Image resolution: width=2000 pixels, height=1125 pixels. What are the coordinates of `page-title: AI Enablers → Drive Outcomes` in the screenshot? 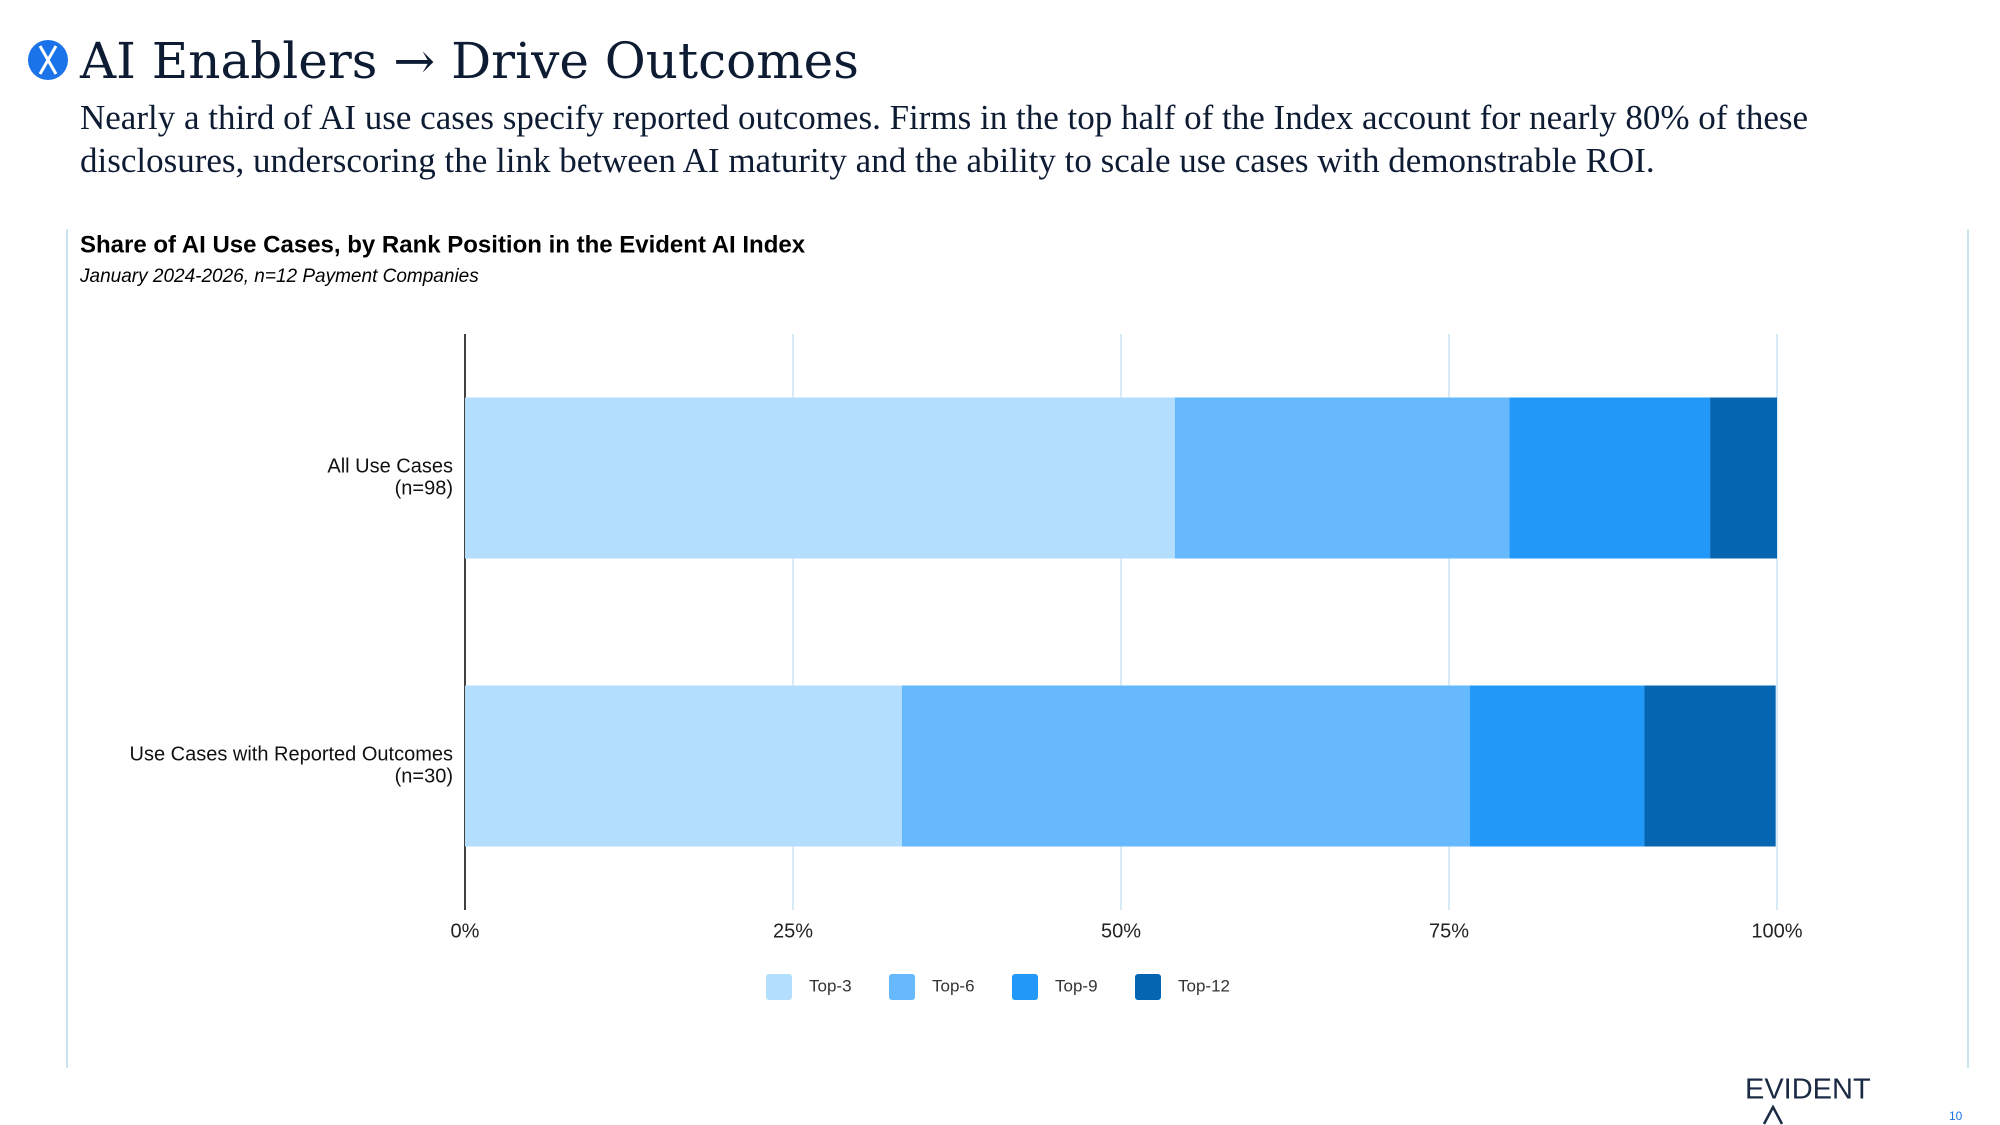 It's located at (469, 61).